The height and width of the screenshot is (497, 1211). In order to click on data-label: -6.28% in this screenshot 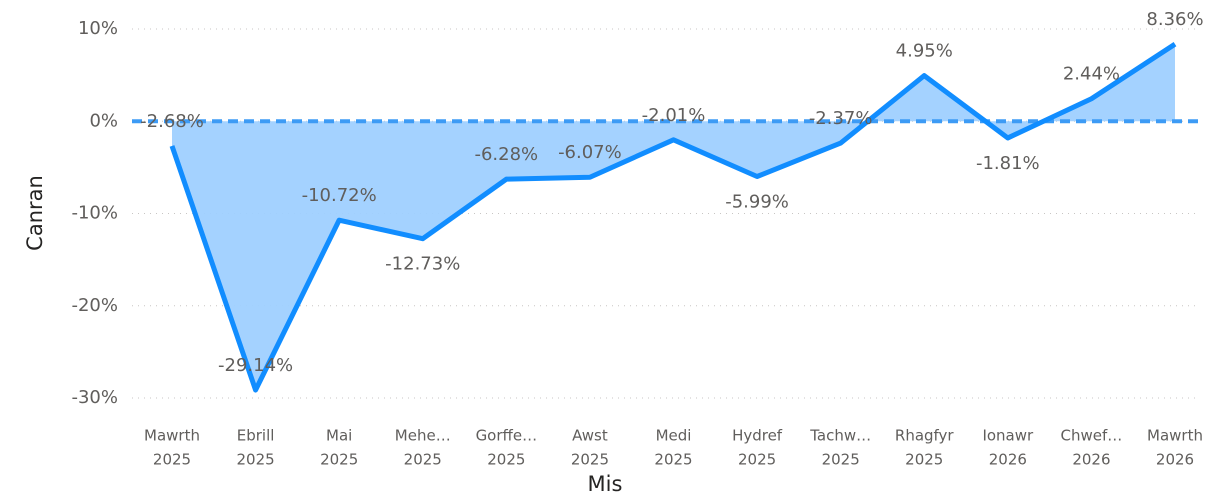, I will do `click(506, 154)`.